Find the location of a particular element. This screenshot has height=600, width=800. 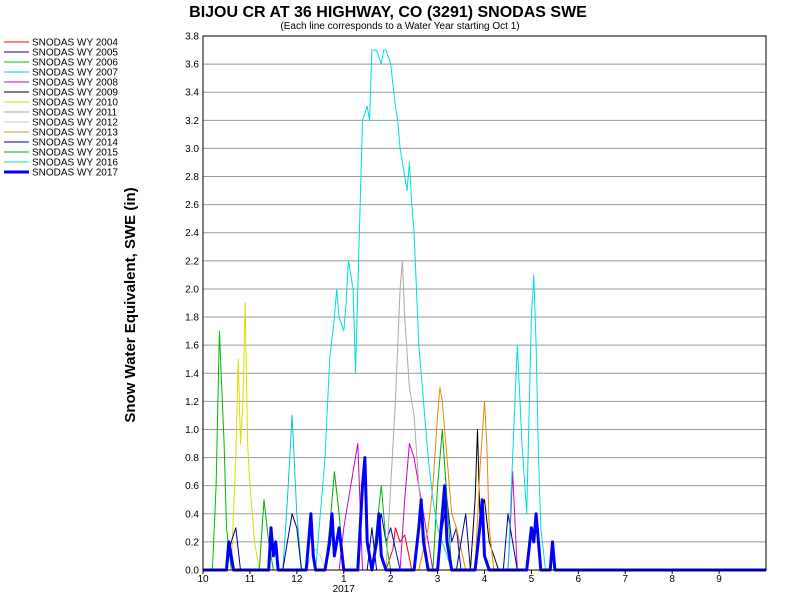

x-tick-label: 7 is located at coordinates (625, 579).